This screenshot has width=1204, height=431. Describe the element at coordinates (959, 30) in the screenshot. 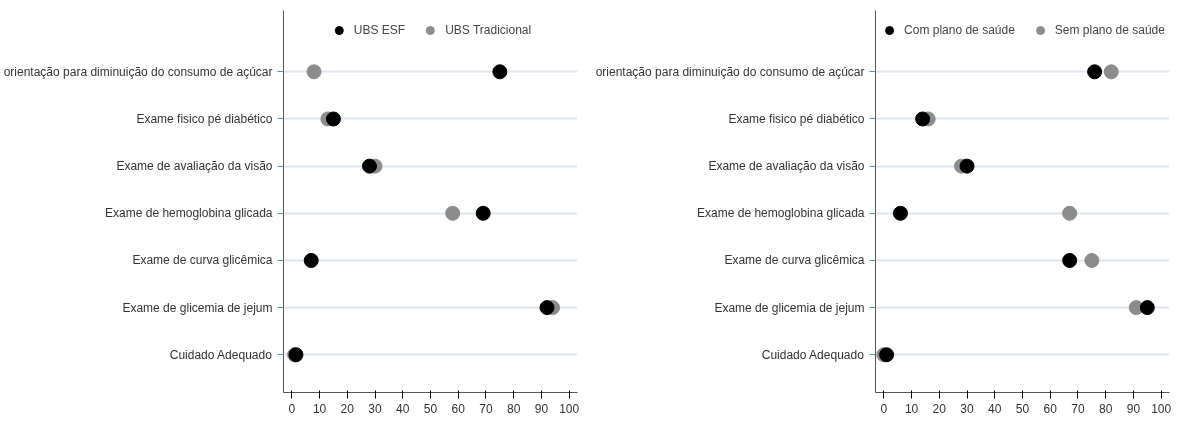

I see `legend-label: Com plano de saúde` at that location.